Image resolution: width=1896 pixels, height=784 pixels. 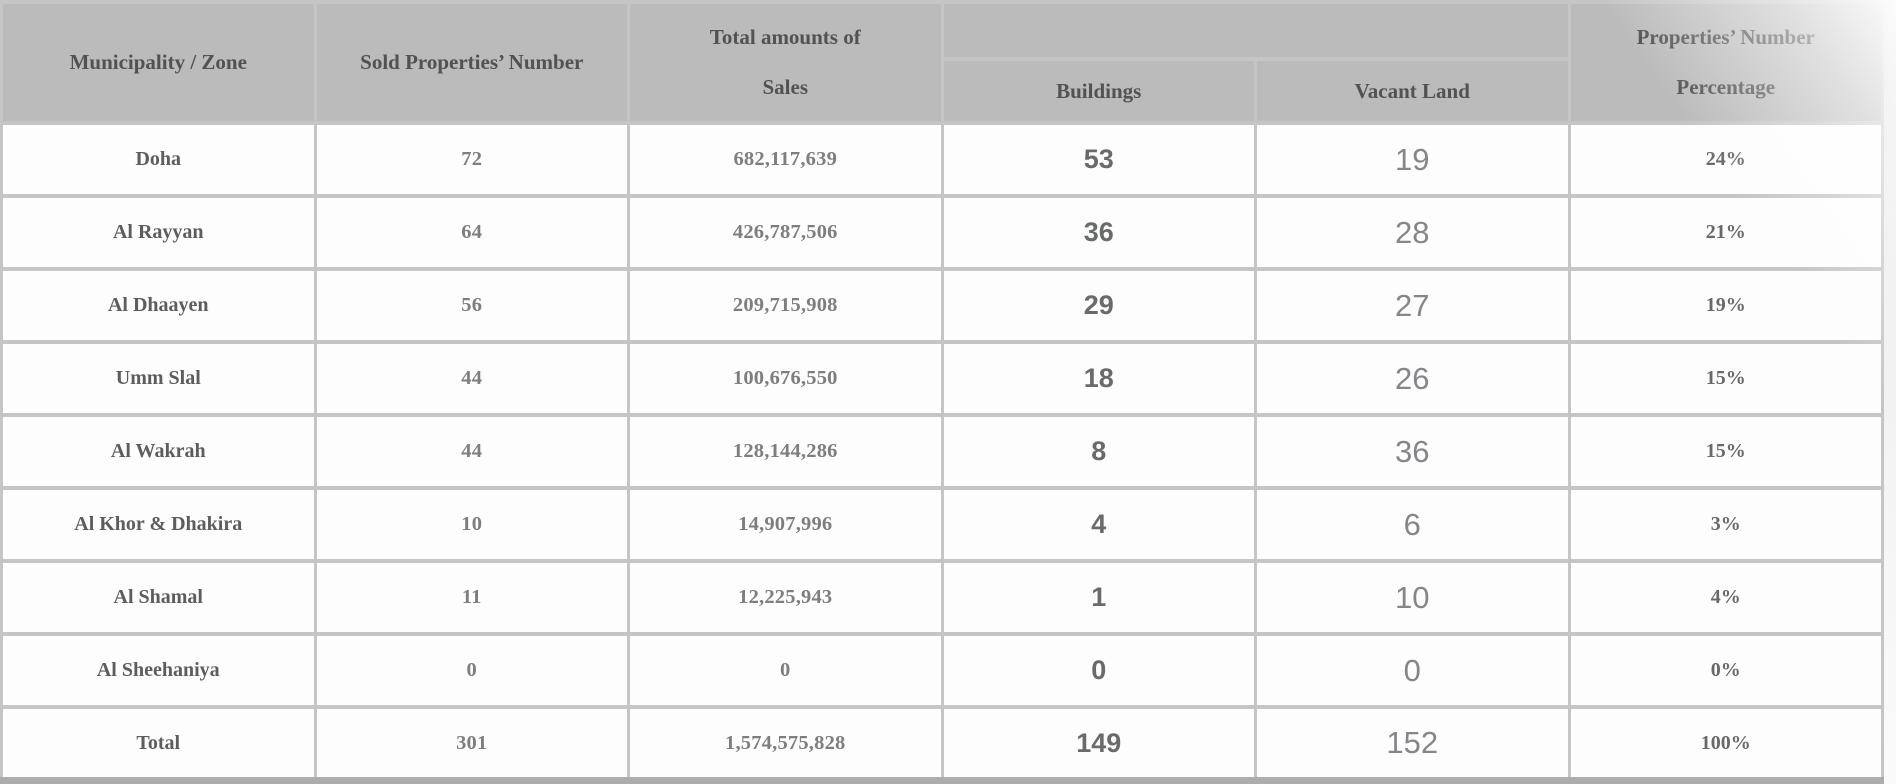 I want to click on header-sub-row: Buildings Vacant Land, so click(x=942, y=91).